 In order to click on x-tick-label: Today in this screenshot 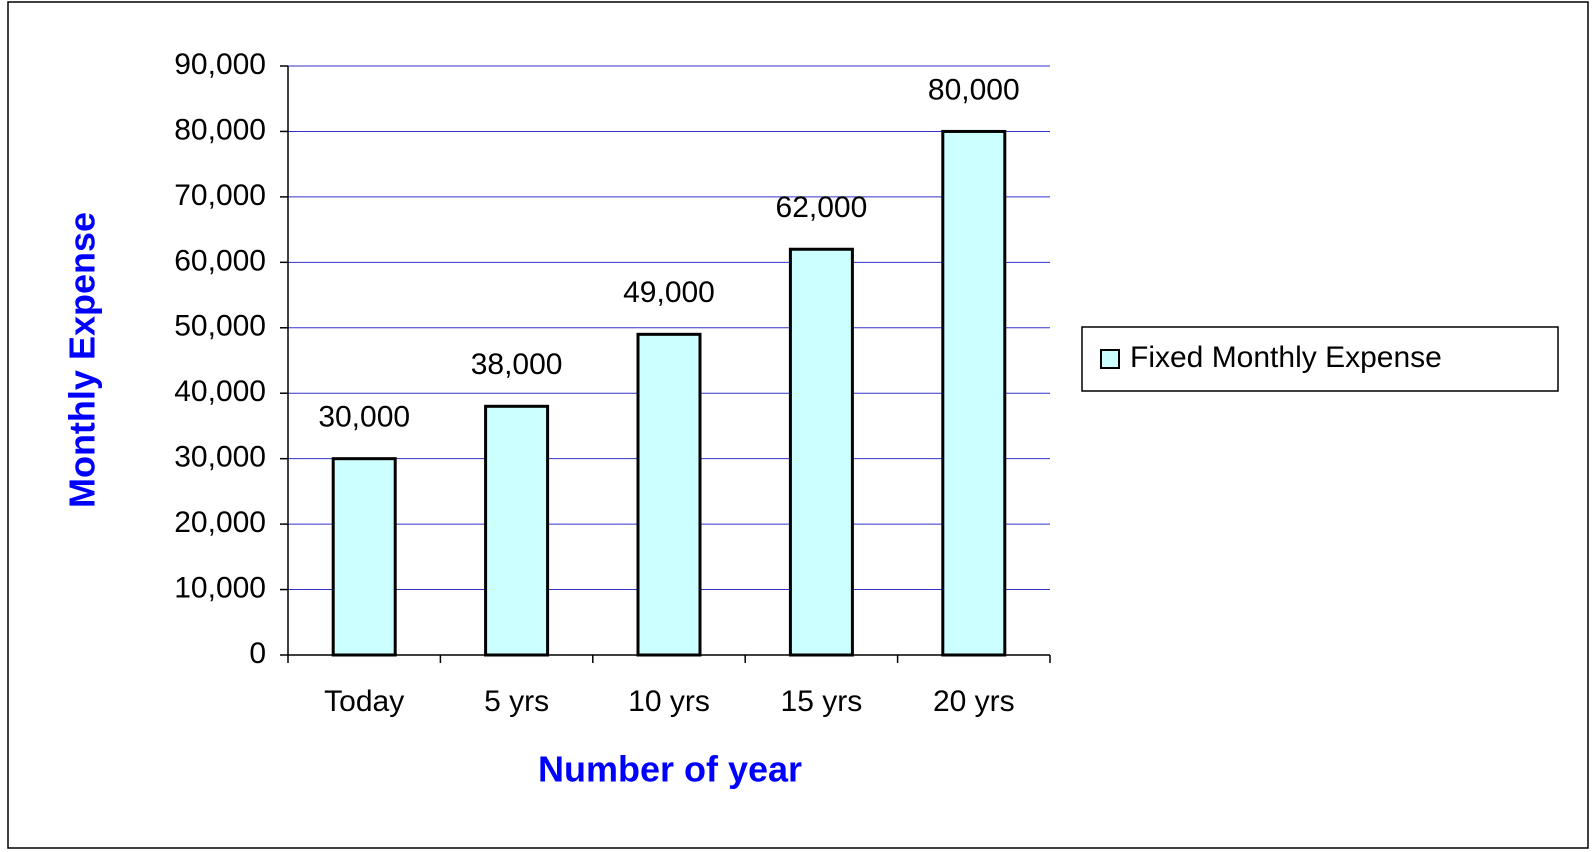, I will do `click(364, 701)`.